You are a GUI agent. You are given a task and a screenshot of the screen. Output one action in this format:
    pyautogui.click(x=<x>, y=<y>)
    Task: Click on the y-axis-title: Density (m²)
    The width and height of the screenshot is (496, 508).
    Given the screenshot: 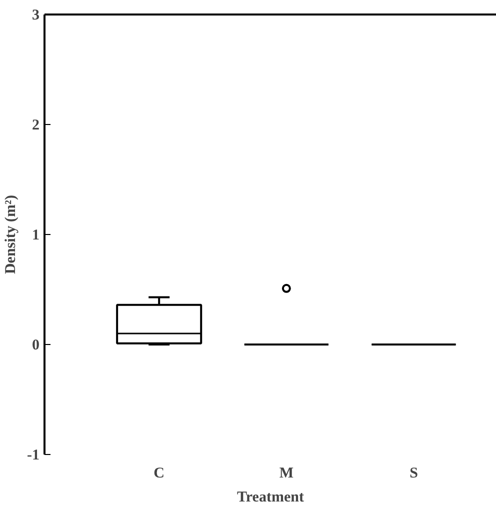 What is the action you would take?
    pyautogui.click(x=11, y=234)
    